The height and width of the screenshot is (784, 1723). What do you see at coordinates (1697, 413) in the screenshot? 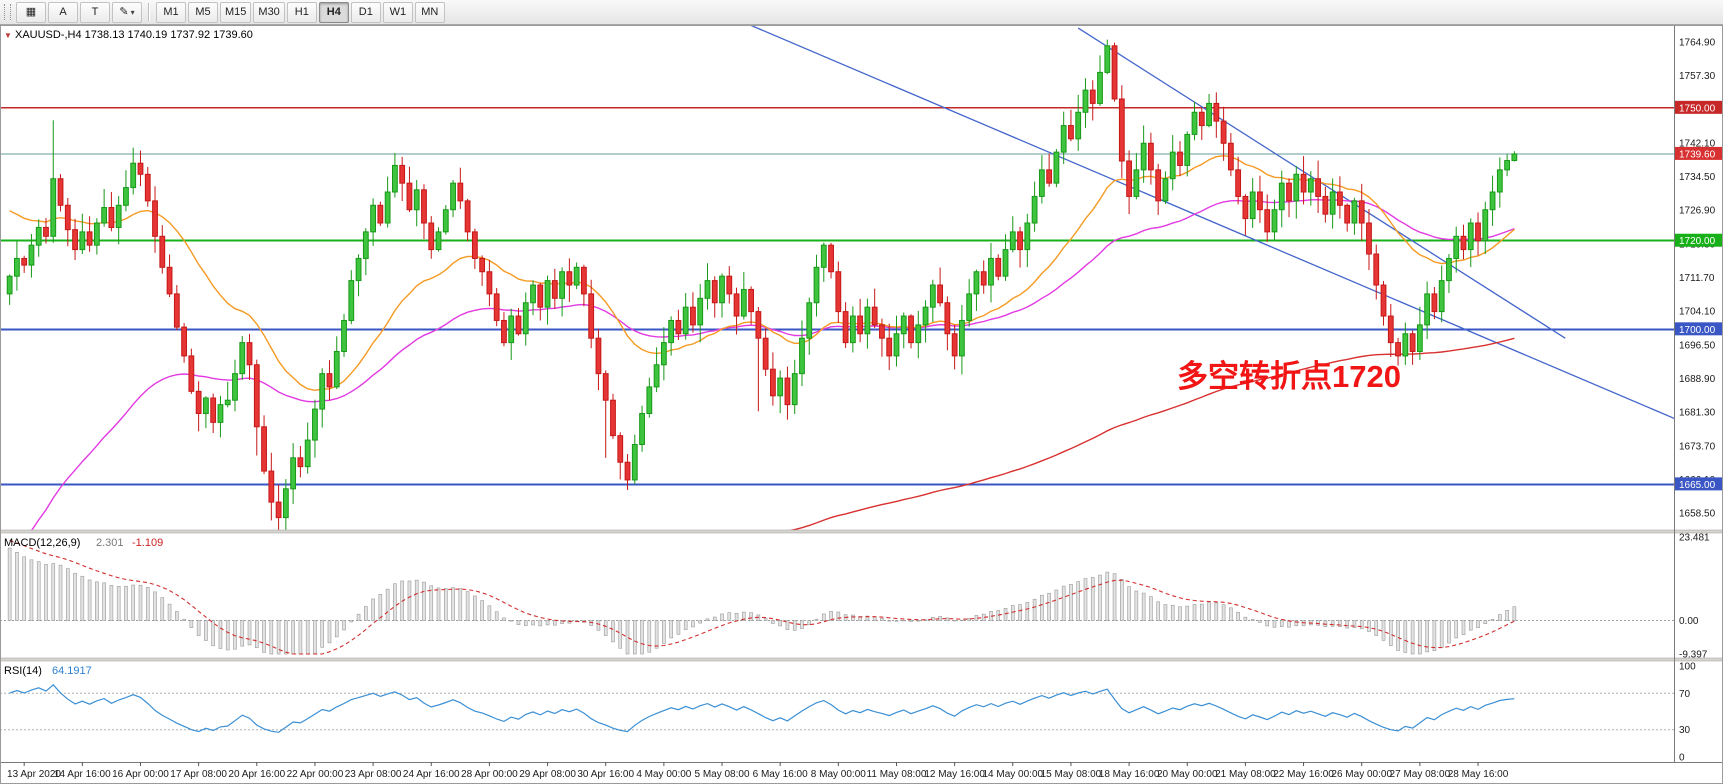
I see `price-axis-label: 1681.30` at bounding box center [1697, 413].